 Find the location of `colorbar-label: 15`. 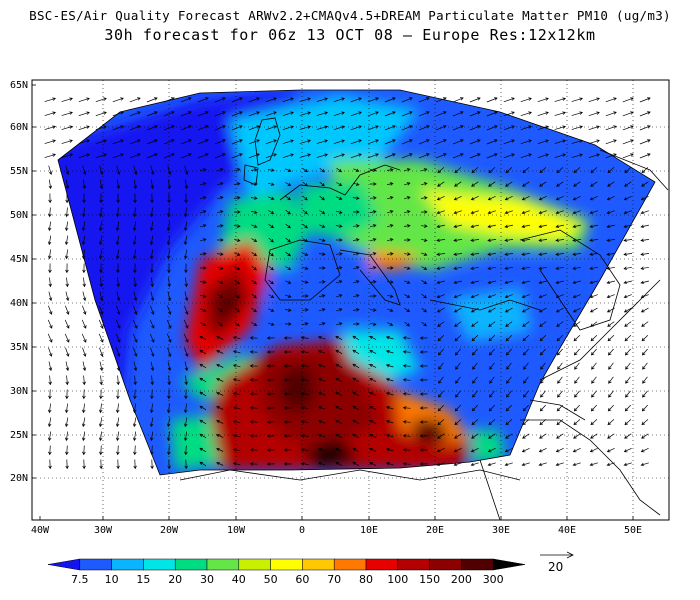

colorbar-label: 15 is located at coordinates (143, 579).